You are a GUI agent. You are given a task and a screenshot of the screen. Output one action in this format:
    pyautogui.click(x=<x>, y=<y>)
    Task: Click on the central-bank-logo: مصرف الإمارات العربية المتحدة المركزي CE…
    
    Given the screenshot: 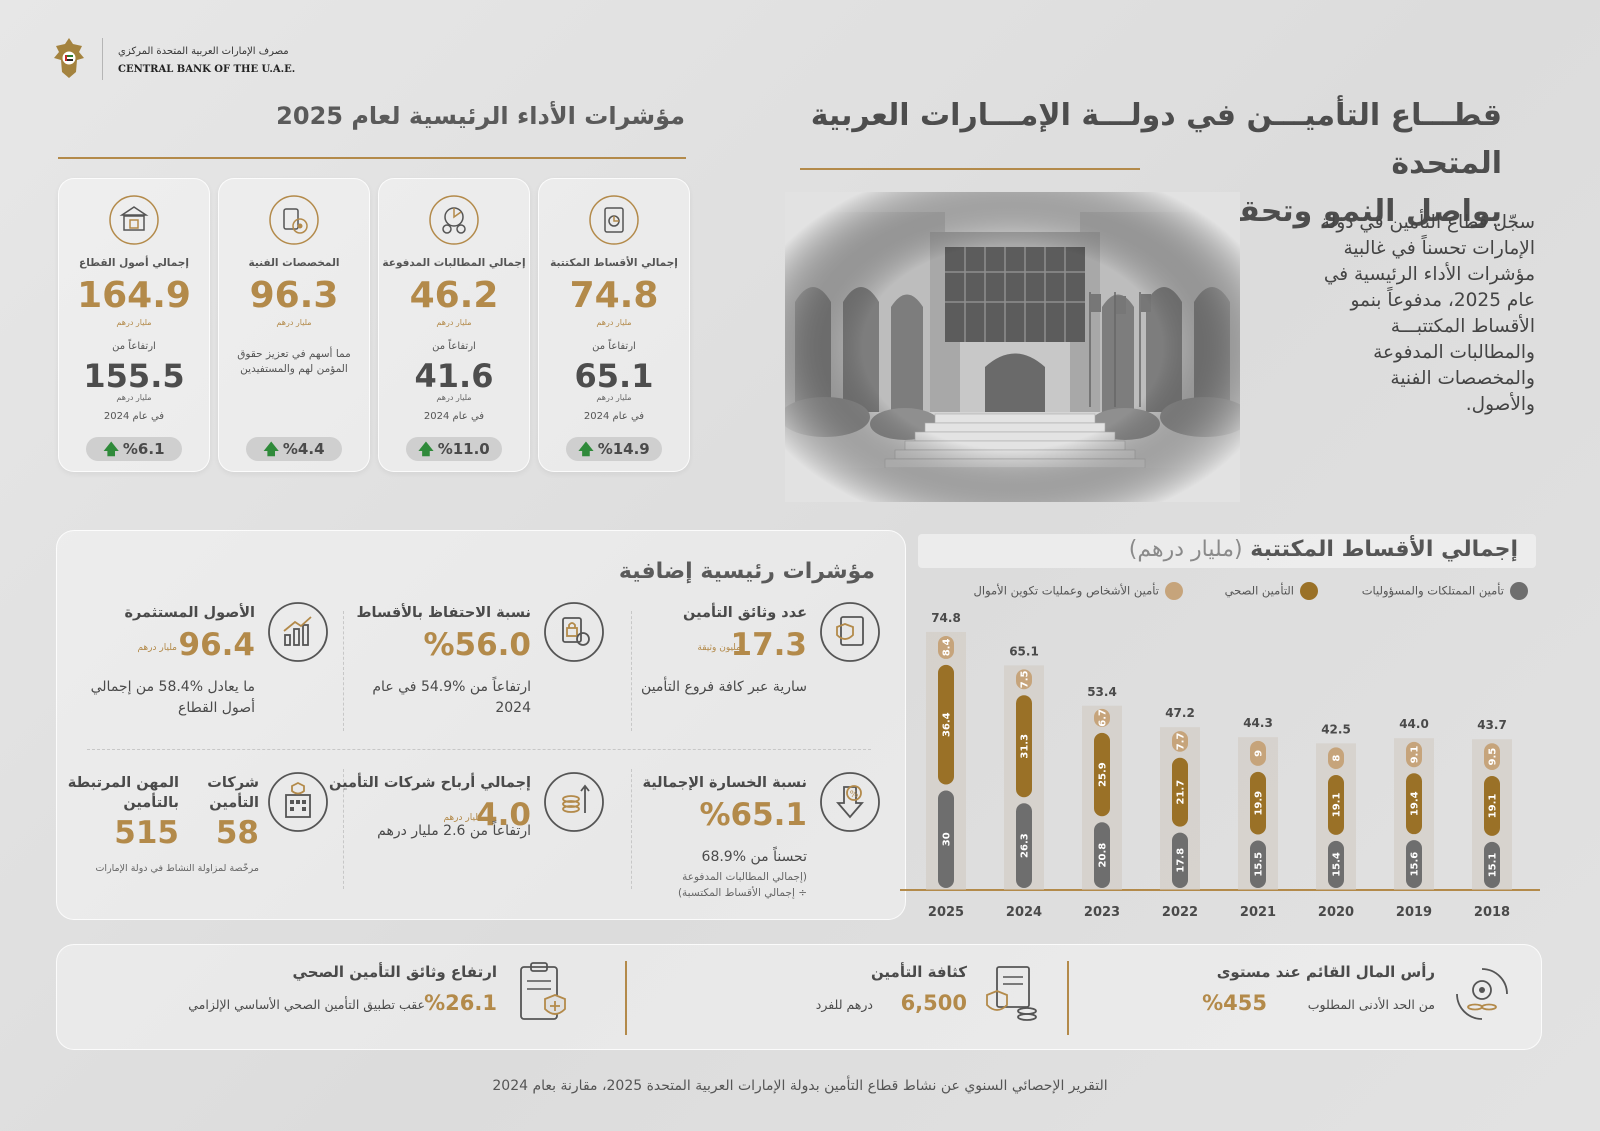 What is the action you would take?
    pyautogui.click(x=173, y=61)
    